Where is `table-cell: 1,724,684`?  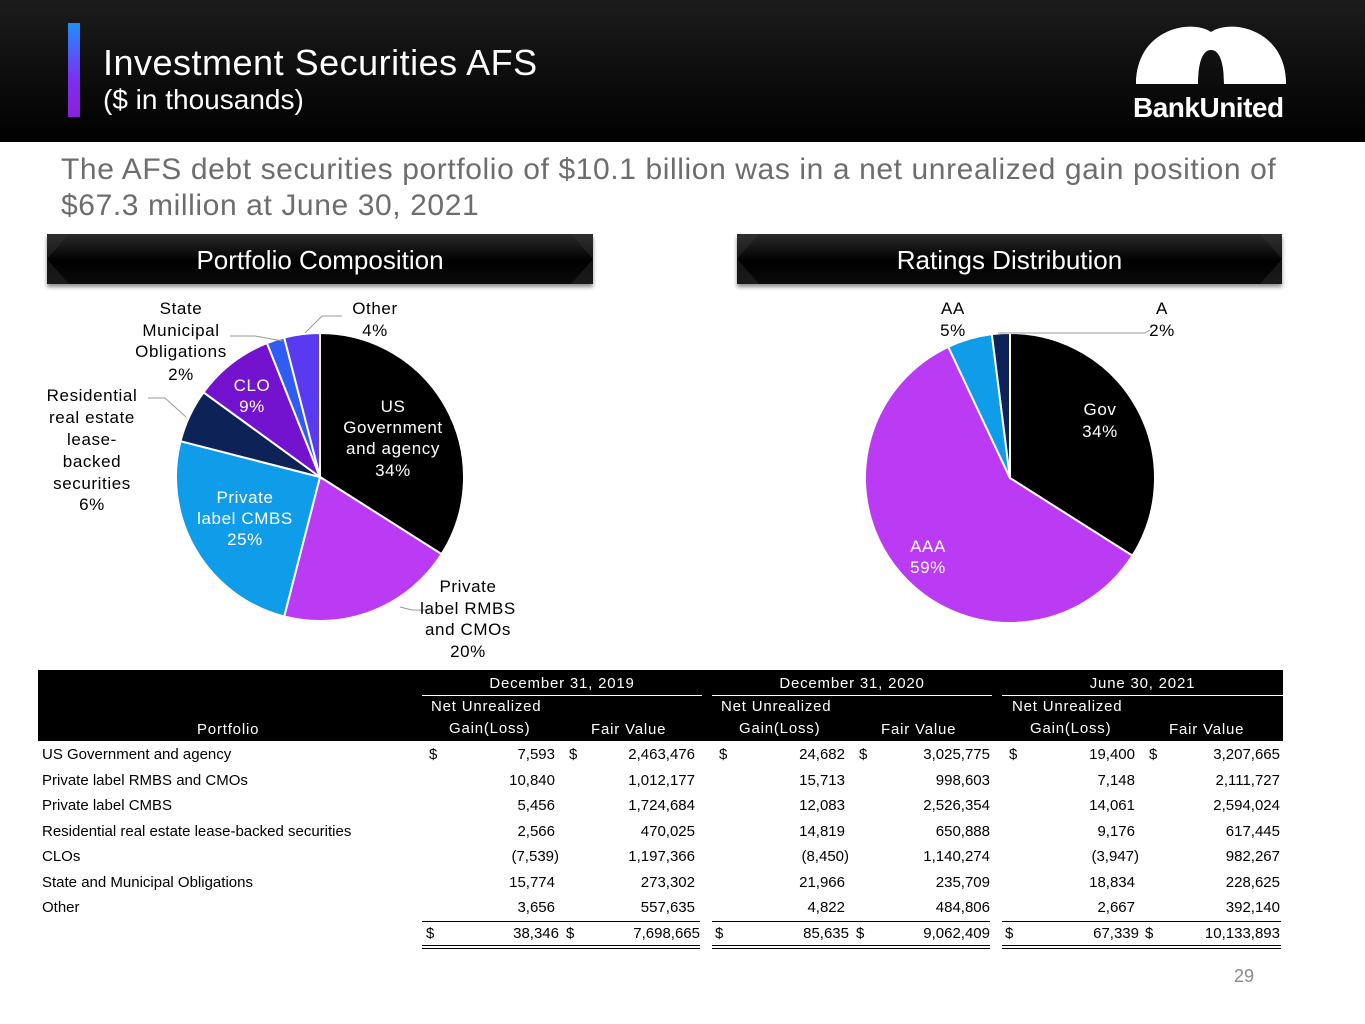
table-cell: 1,724,684 is located at coordinates (661, 805).